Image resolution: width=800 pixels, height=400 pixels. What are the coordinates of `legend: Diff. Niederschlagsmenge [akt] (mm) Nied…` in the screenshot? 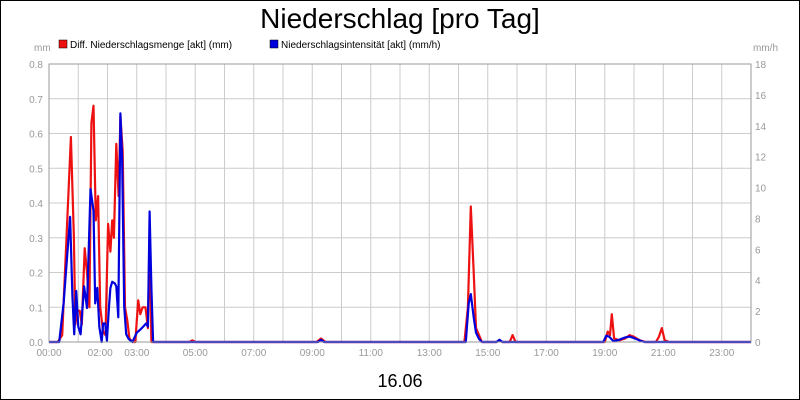 It's located at (249, 45).